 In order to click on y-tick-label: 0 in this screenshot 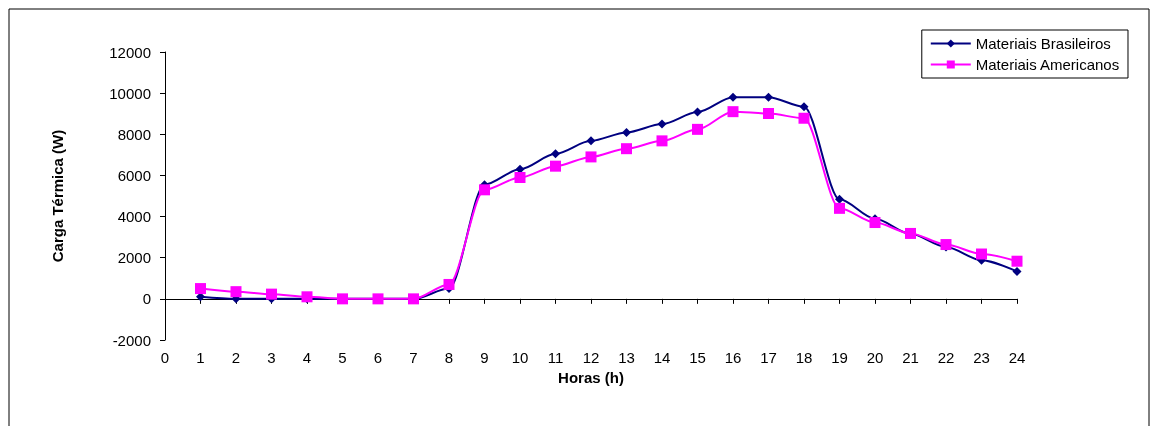, I will do `click(146, 299)`.